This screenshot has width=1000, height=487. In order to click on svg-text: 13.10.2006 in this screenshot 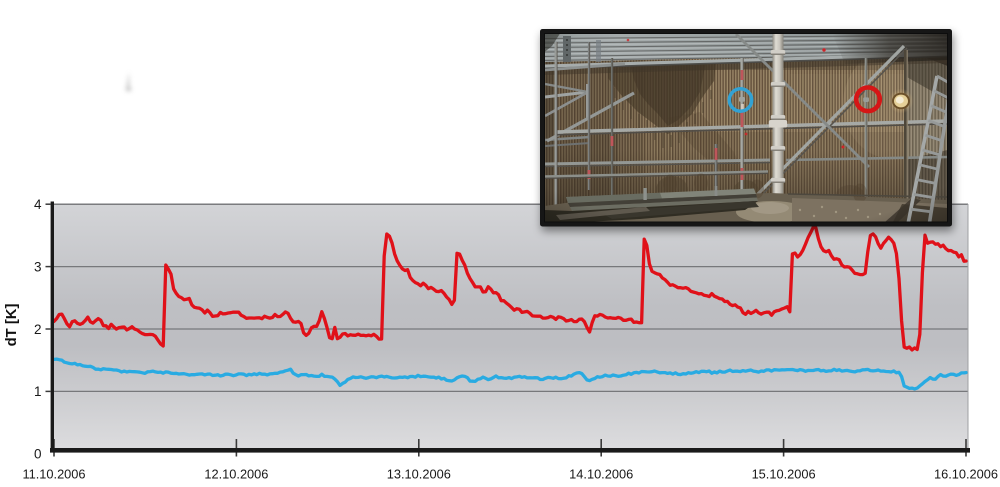, I will do `click(419, 474)`.